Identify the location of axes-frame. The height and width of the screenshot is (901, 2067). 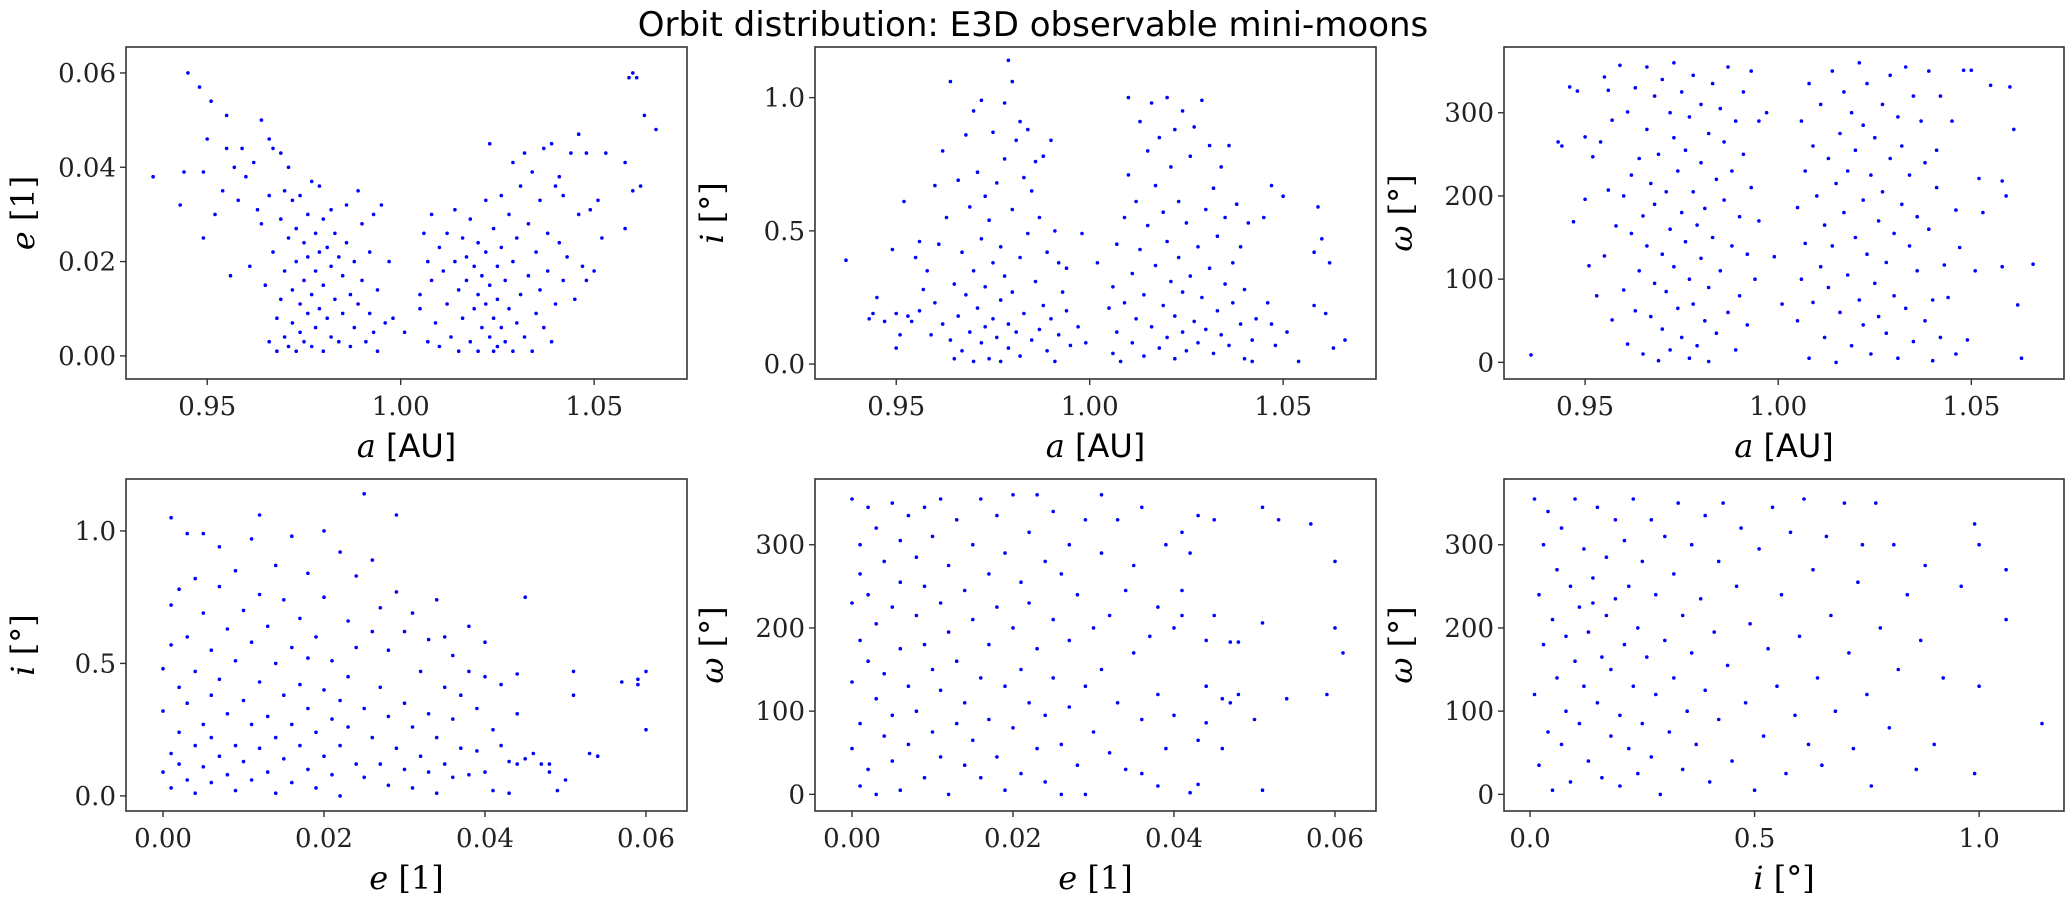
(1784, 213).